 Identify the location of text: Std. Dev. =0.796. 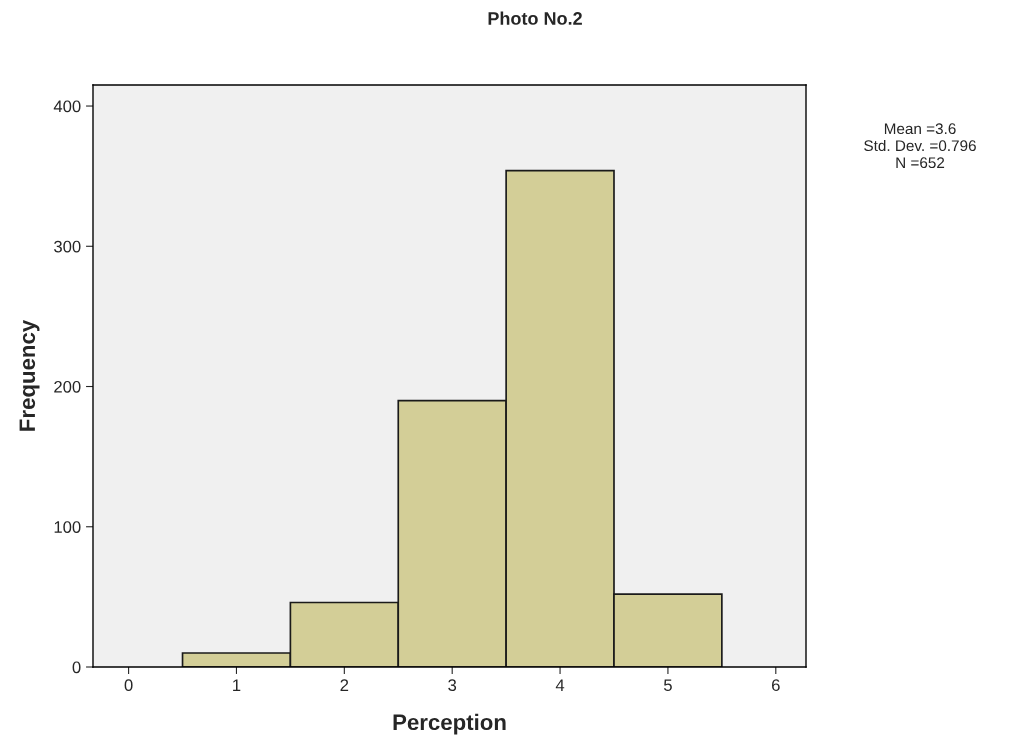
(920, 145).